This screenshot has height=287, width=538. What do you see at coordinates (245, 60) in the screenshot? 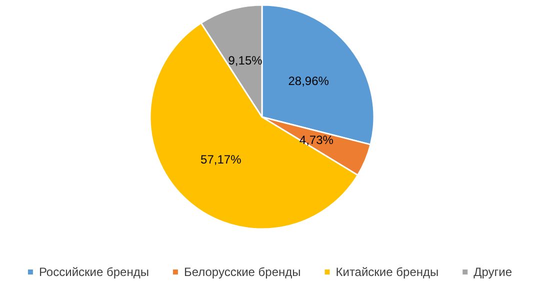
I see `data-label: 9,15%` at bounding box center [245, 60].